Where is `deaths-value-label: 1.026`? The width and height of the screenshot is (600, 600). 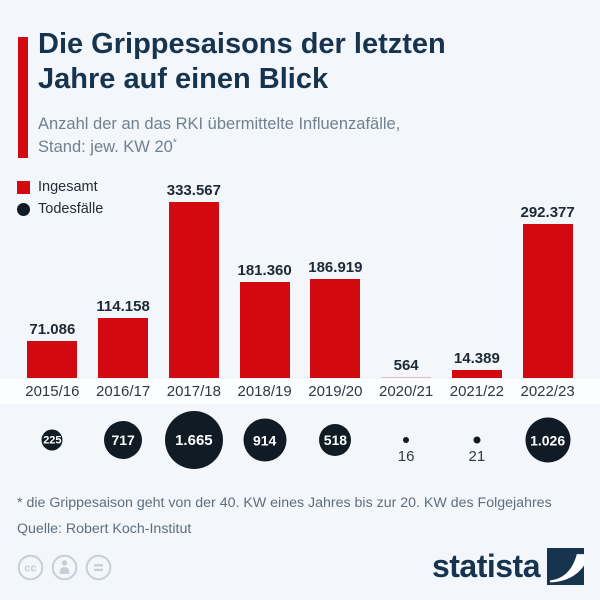 deaths-value-label: 1.026 is located at coordinates (548, 440).